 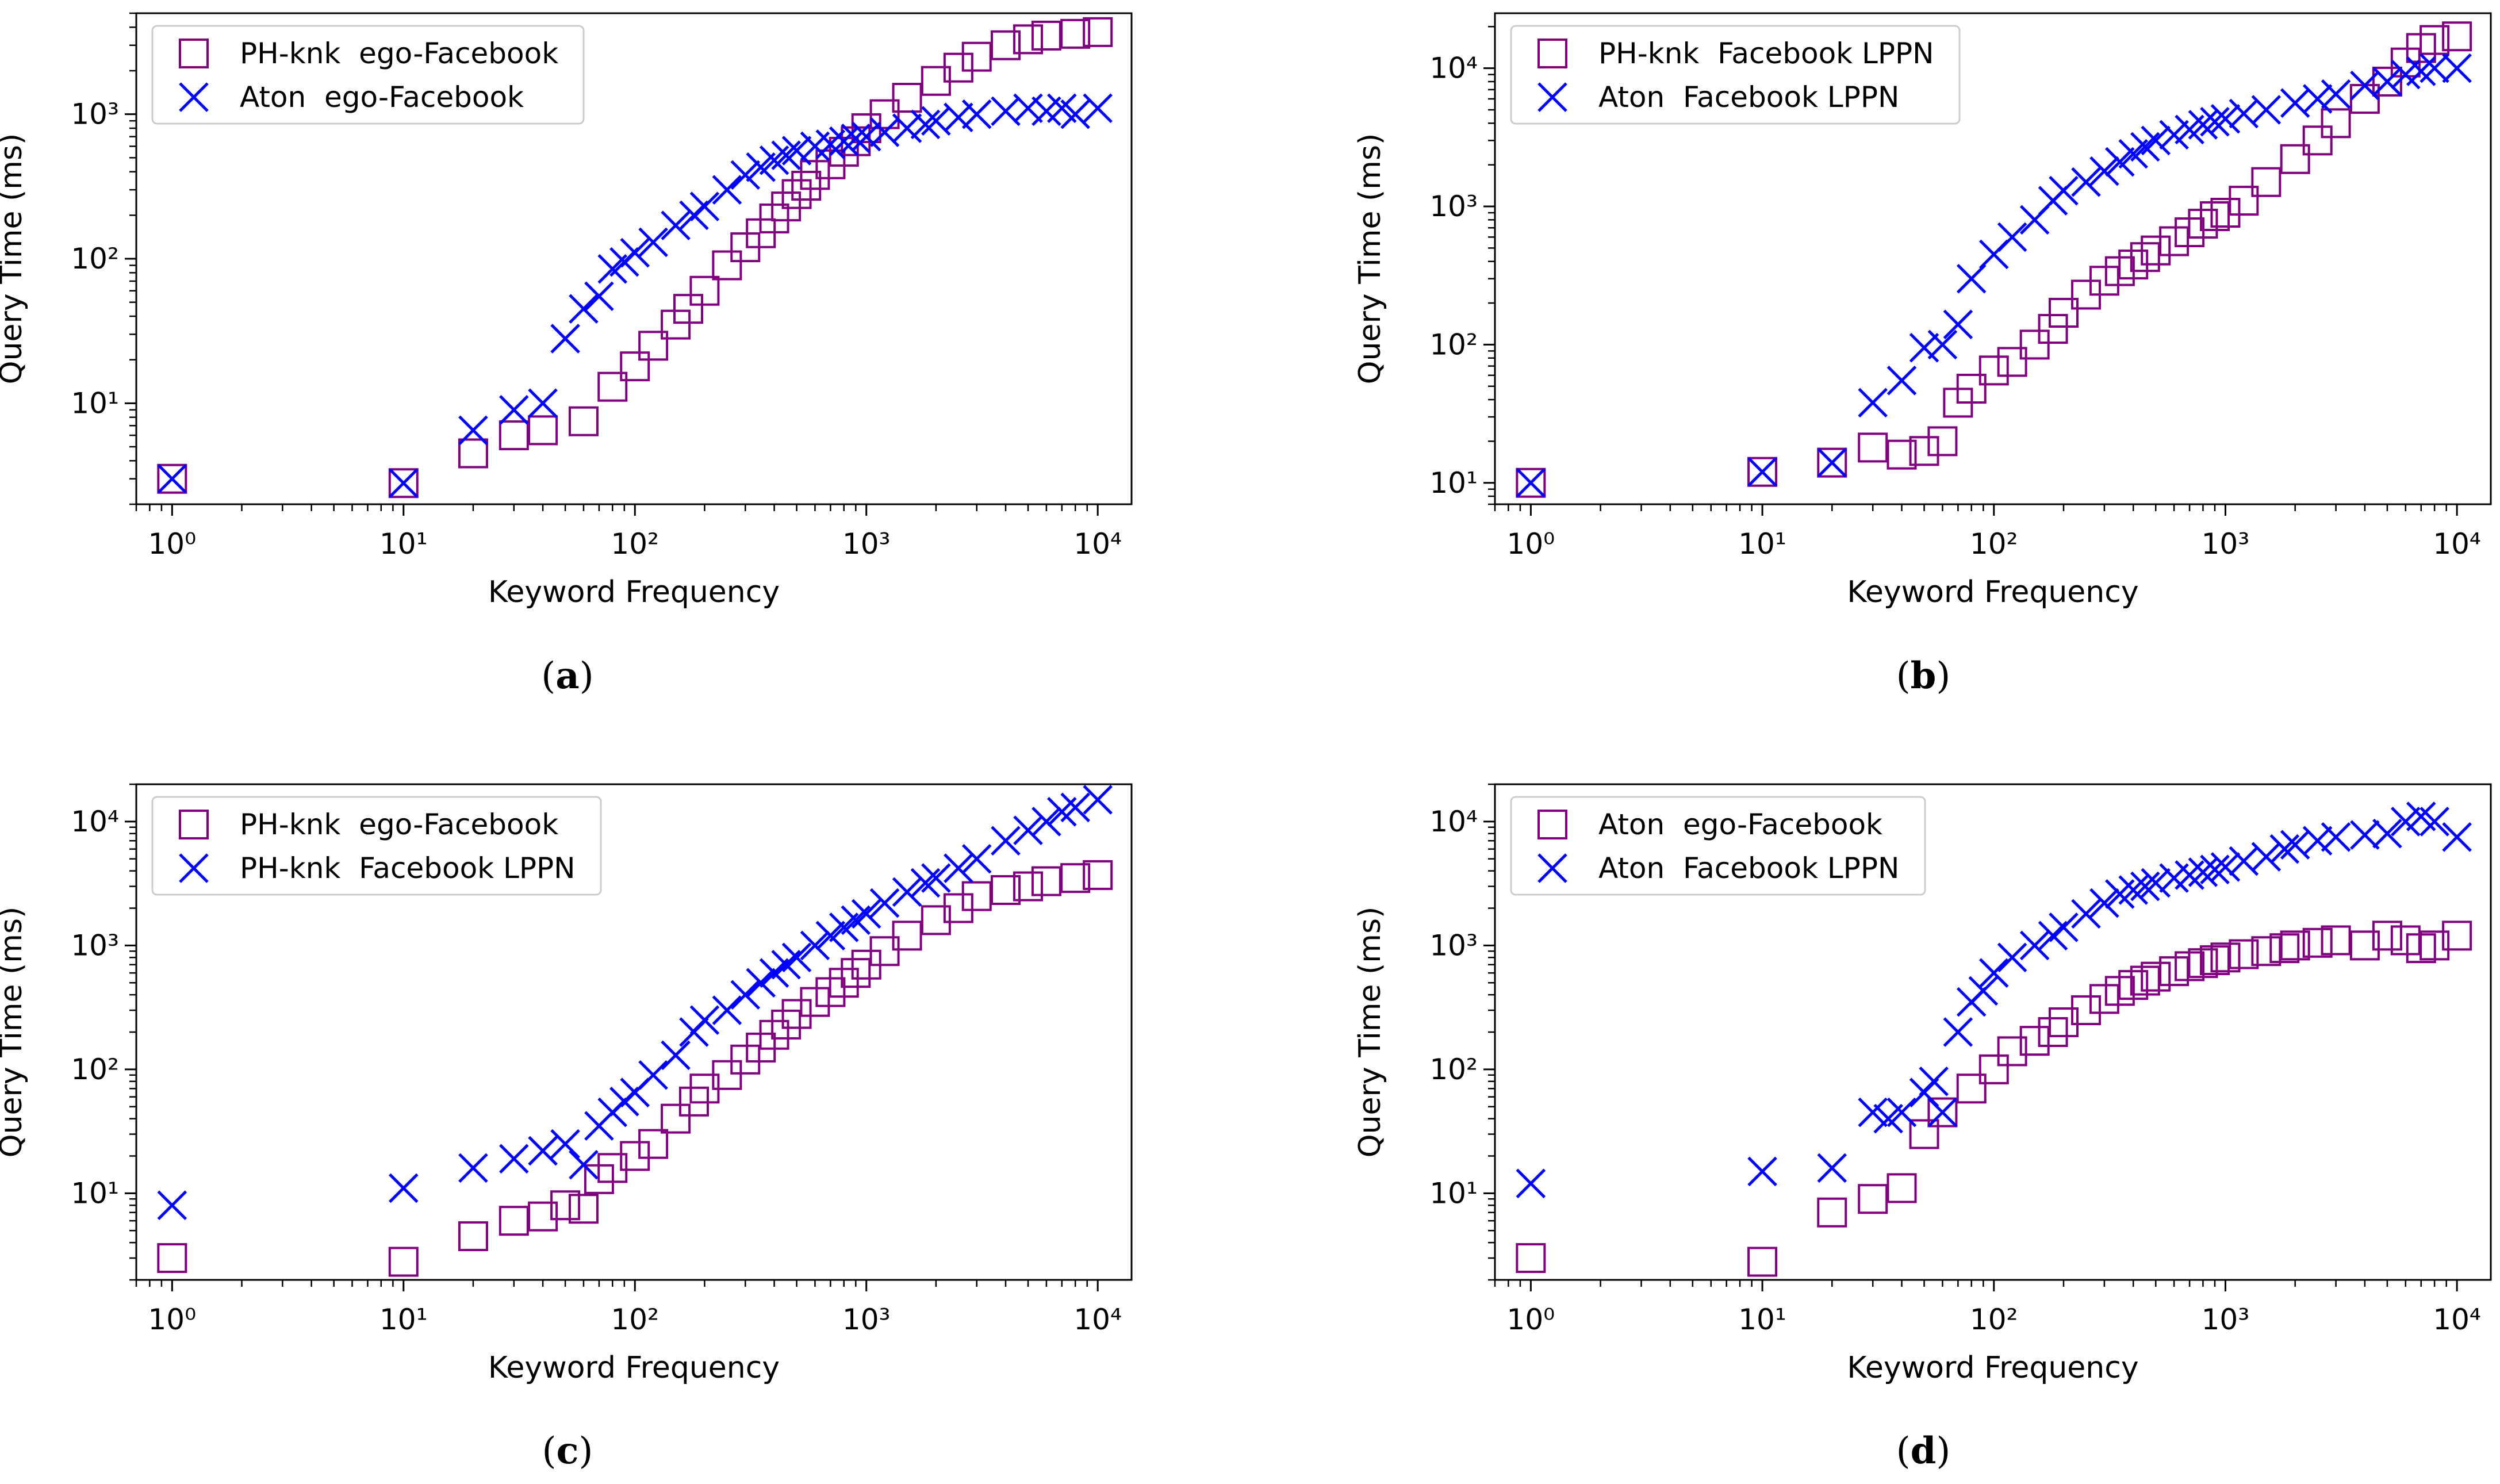 What do you see at coordinates (14, 259) in the screenshot?
I see `y-axis-label: Query Time (ms)` at bounding box center [14, 259].